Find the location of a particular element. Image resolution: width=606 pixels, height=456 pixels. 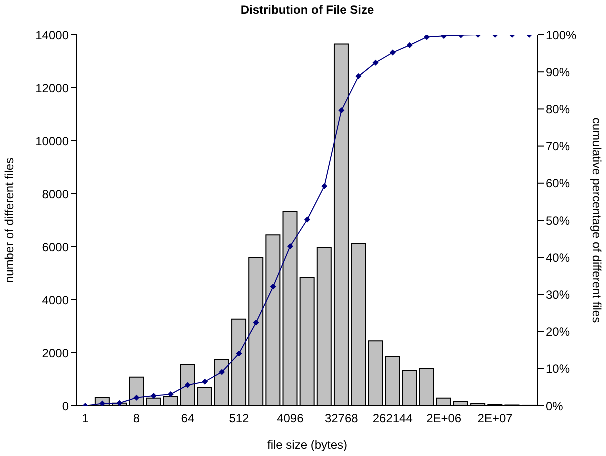

x-tick-label: 2E+07 is located at coordinates (496, 419).